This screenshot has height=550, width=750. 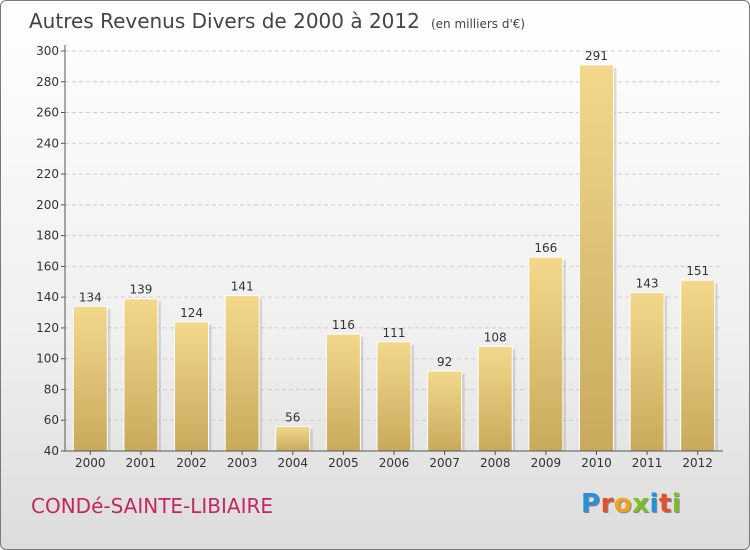 I want to click on chart-title-unit: (en milliers d'€), so click(x=478, y=24).